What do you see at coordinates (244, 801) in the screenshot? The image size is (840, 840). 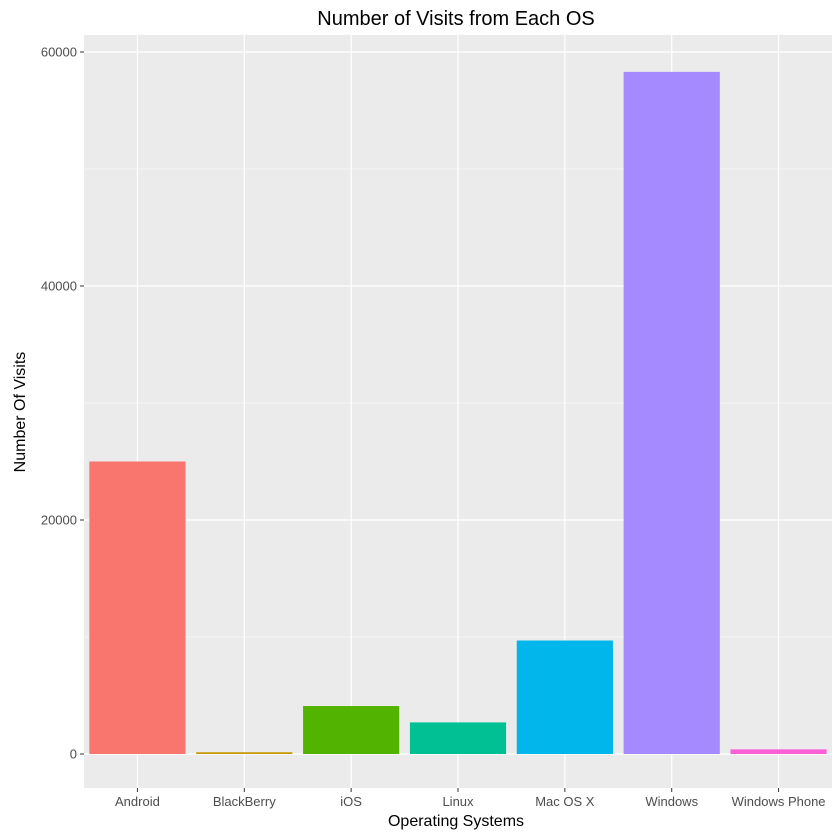 I see `x-tick-label: BlackBerry` at bounding box center [244, 801].